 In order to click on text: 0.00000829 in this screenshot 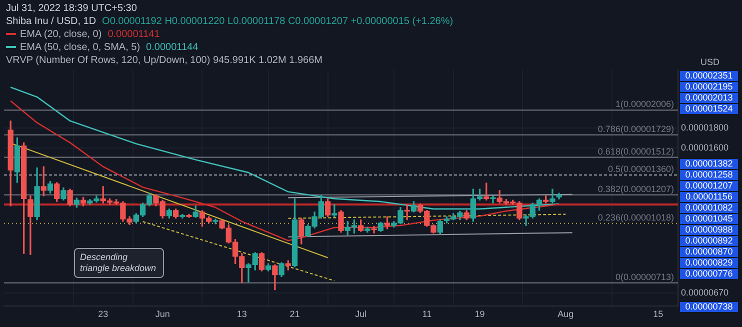, I will do `click(709, 262)`.